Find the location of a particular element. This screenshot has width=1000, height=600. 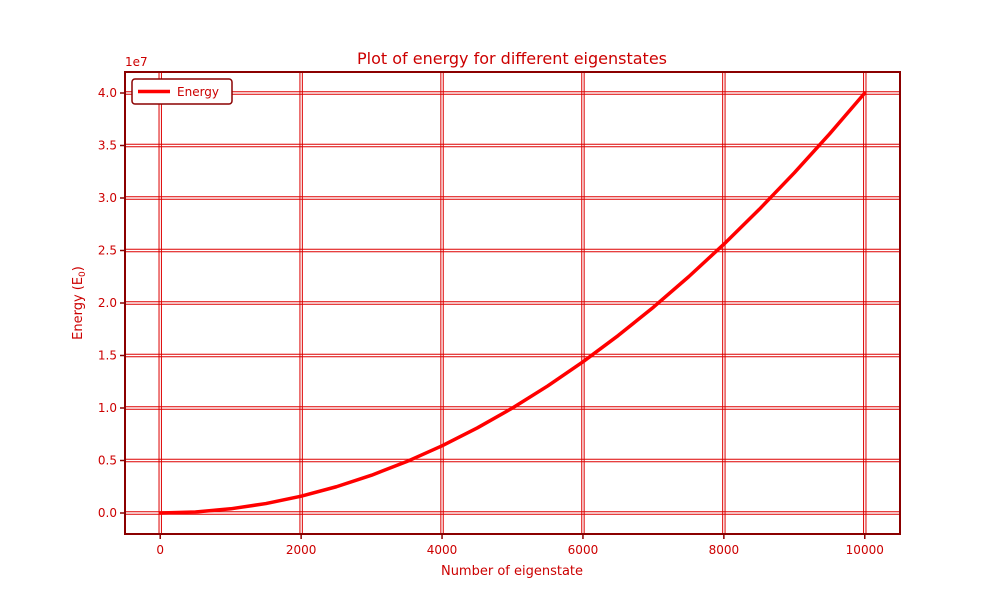

y-offset-label: 1e7 is located at coordinates (136, 62).